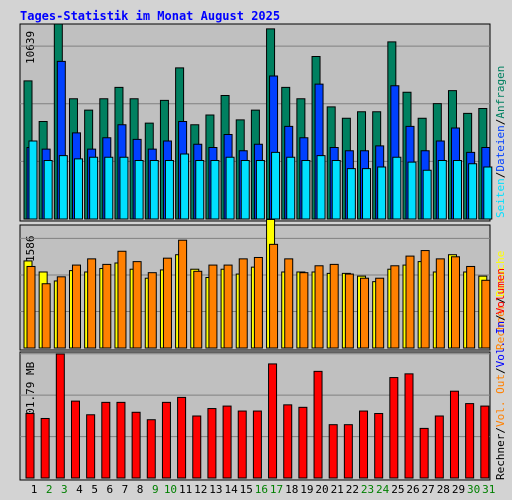 The image size is (512, 500). What do you see at coordinates (500, 274) in the screenshot?
I see `legend-entry-besuche: Besuche` at bounding box center [500, 274].